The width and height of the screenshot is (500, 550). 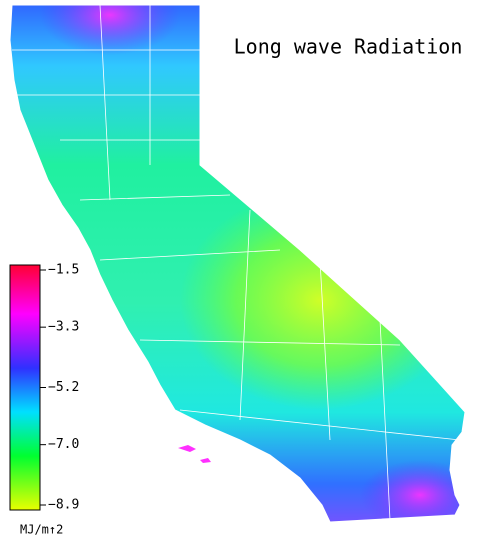 I want to click on colorbar-tick-label: −7.0, so click(x=63, y=444).